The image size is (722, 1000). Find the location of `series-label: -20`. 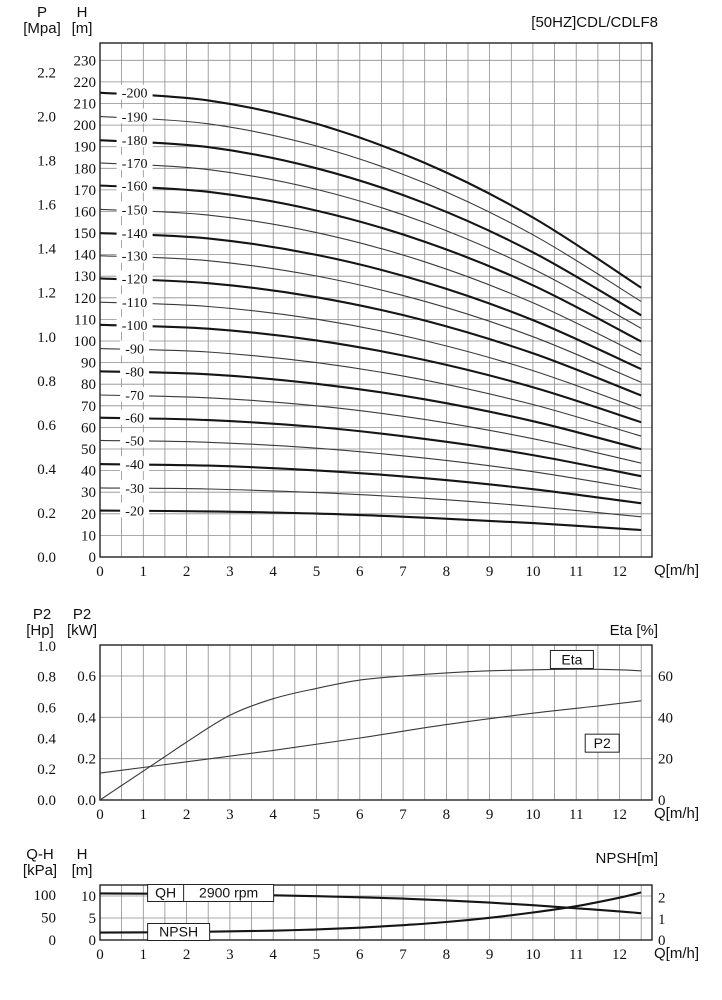

series-label: -20 is located at coordinates (134, 512).